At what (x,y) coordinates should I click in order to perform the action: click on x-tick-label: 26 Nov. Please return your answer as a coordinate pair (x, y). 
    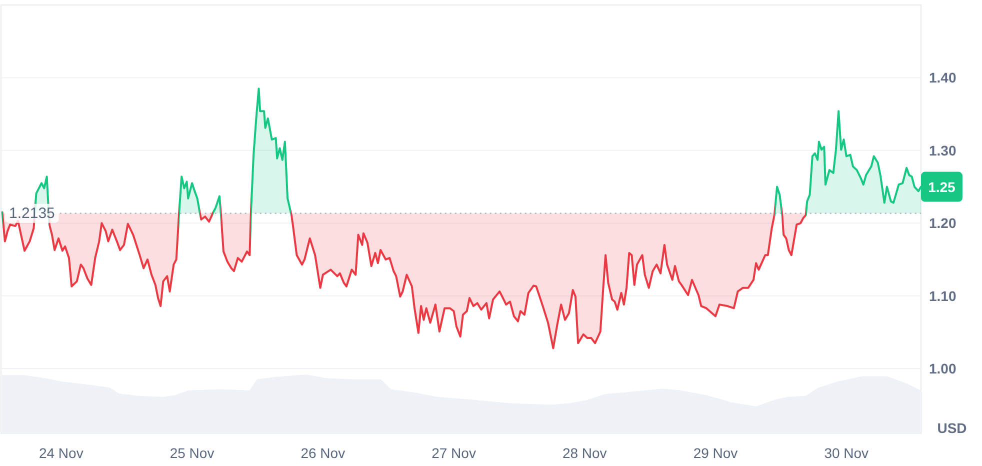
    Looking at the image, I should click on (323, 453).